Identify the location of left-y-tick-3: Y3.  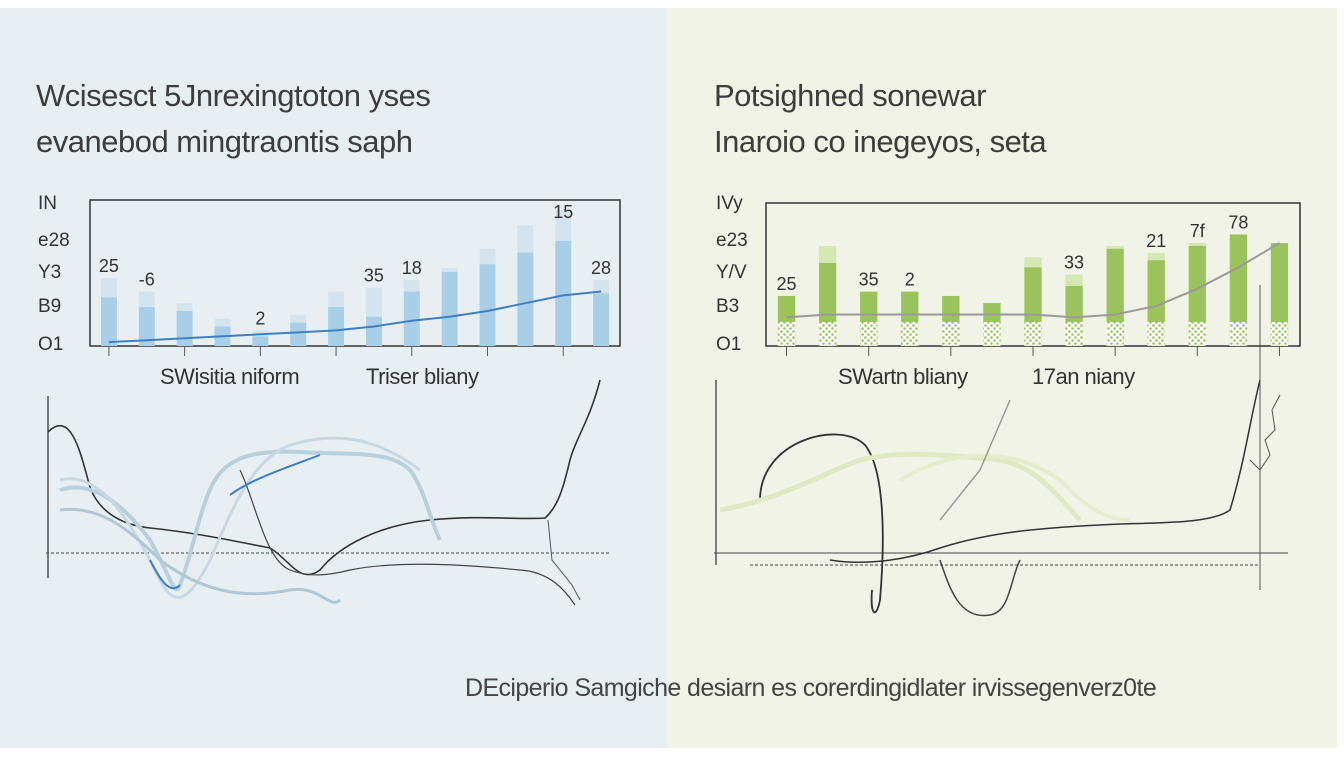
(50, 272).